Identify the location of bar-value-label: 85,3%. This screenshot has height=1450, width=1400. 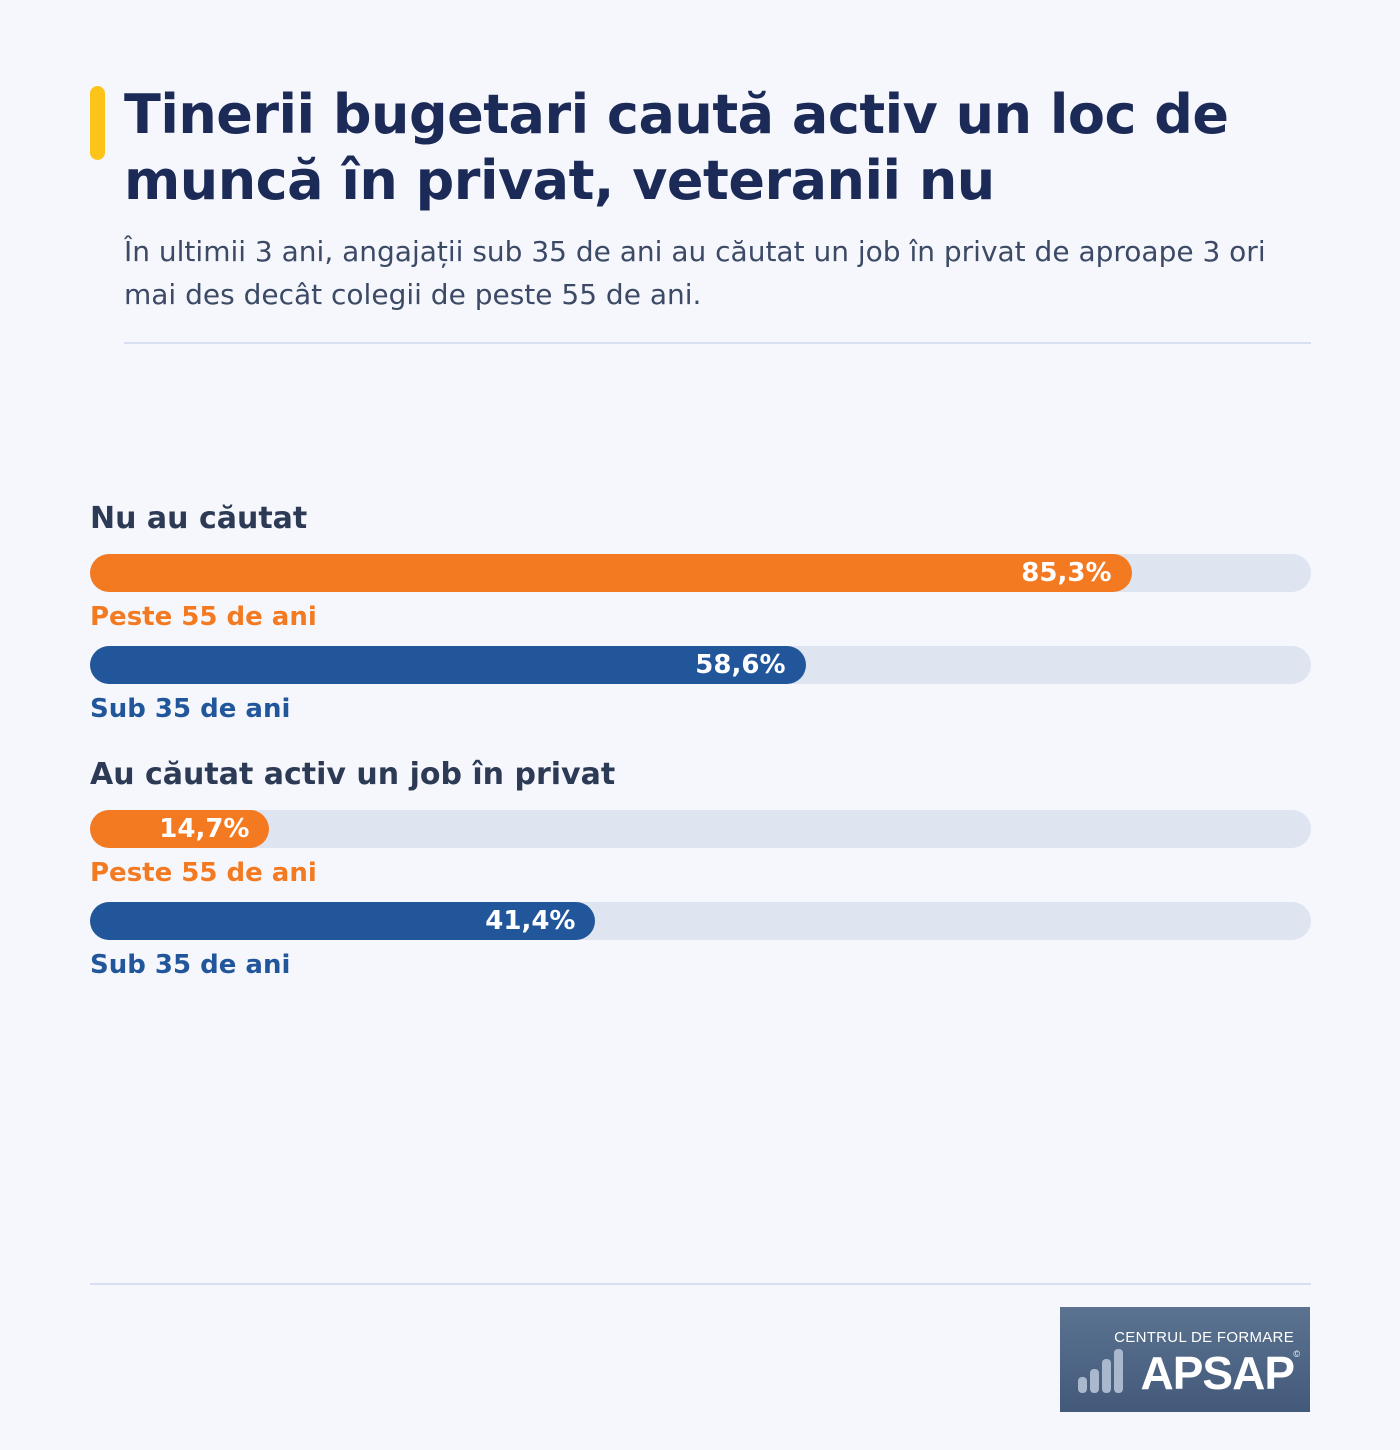
(1066, 573).